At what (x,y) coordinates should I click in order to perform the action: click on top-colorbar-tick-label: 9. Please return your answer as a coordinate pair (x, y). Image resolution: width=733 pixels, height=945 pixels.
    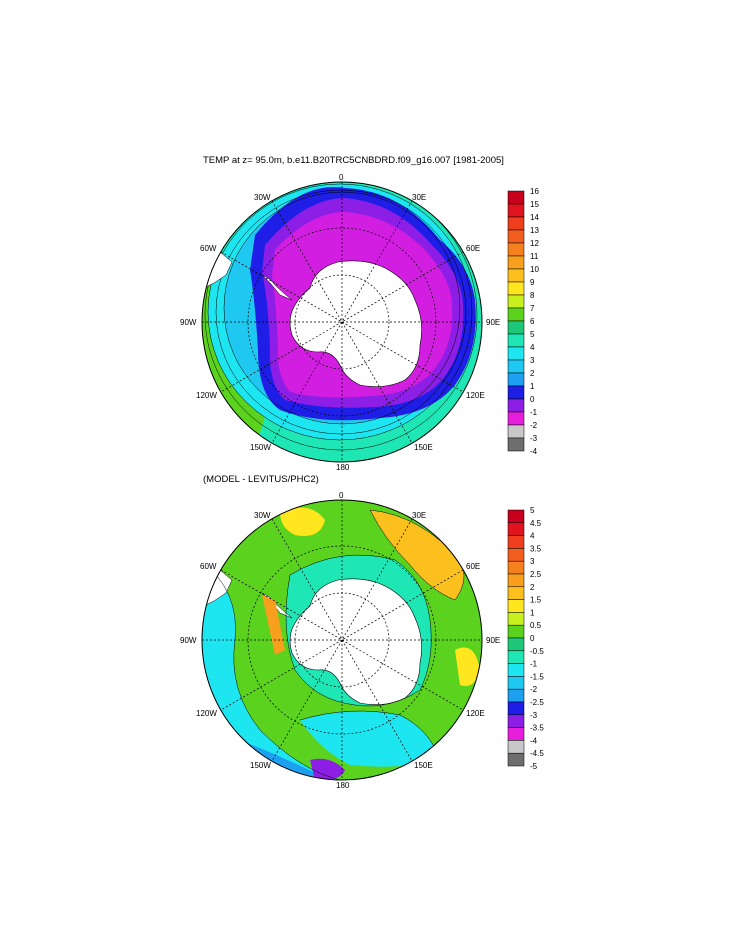
    Looking at the image, I should click on (532, 282).